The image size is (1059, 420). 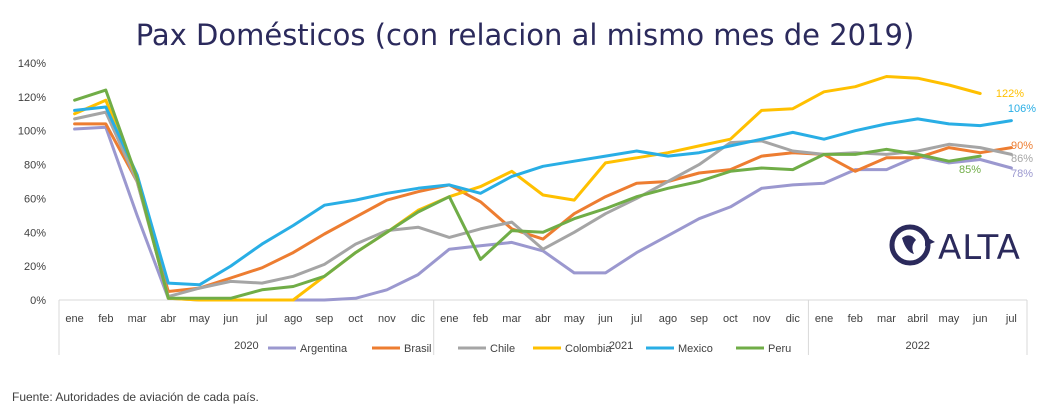 I want to click on y-tick-label: 140%, so click(x=32, y=64).